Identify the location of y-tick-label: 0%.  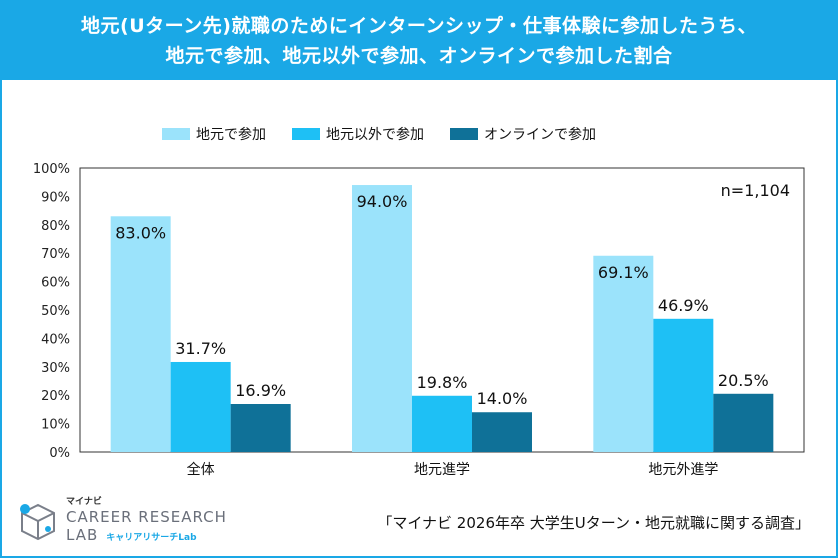
(59, 453).